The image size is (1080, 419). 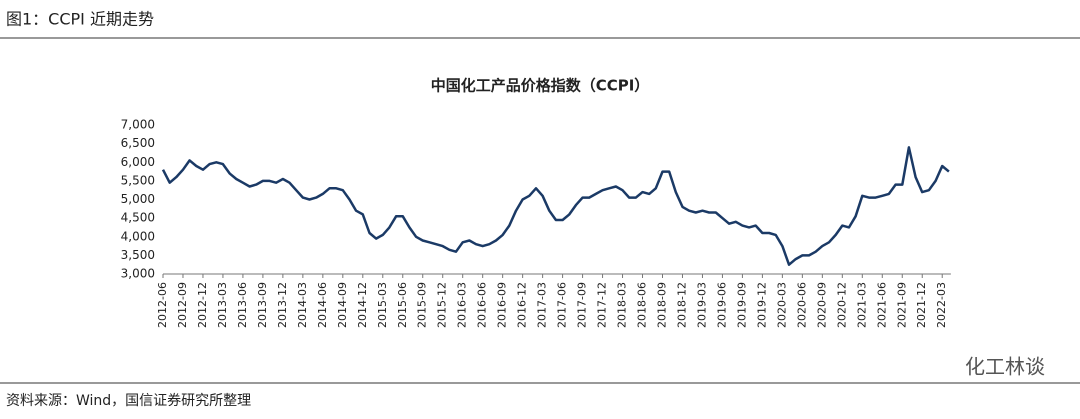 I want to click on x-tick-label: 2019-03, so click(x=701, y=305).